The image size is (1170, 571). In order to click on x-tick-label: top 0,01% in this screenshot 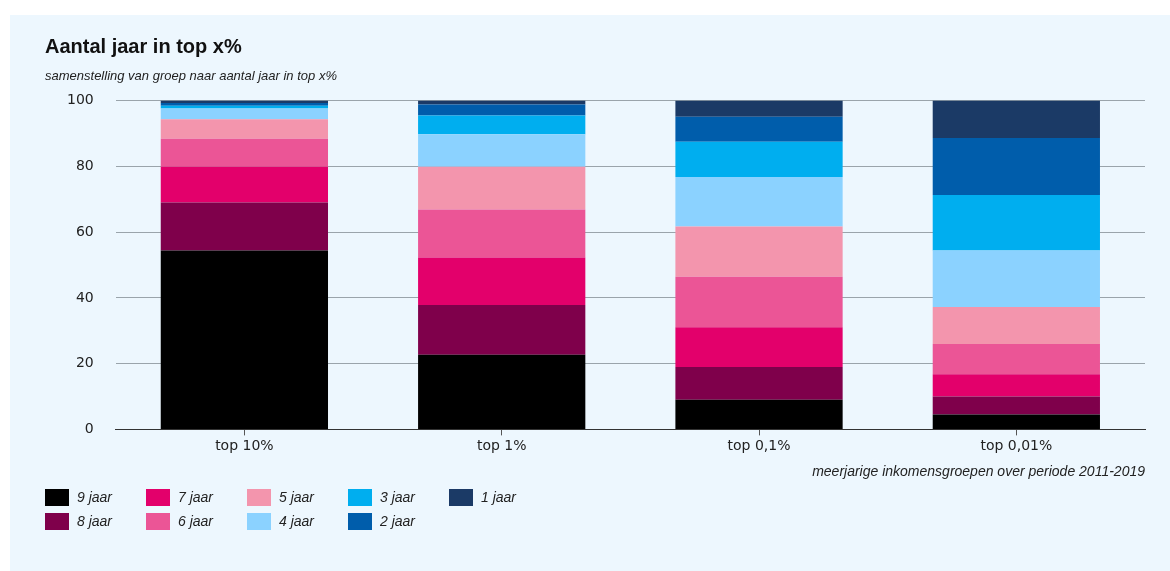, I will do `click(1016, 445)`.